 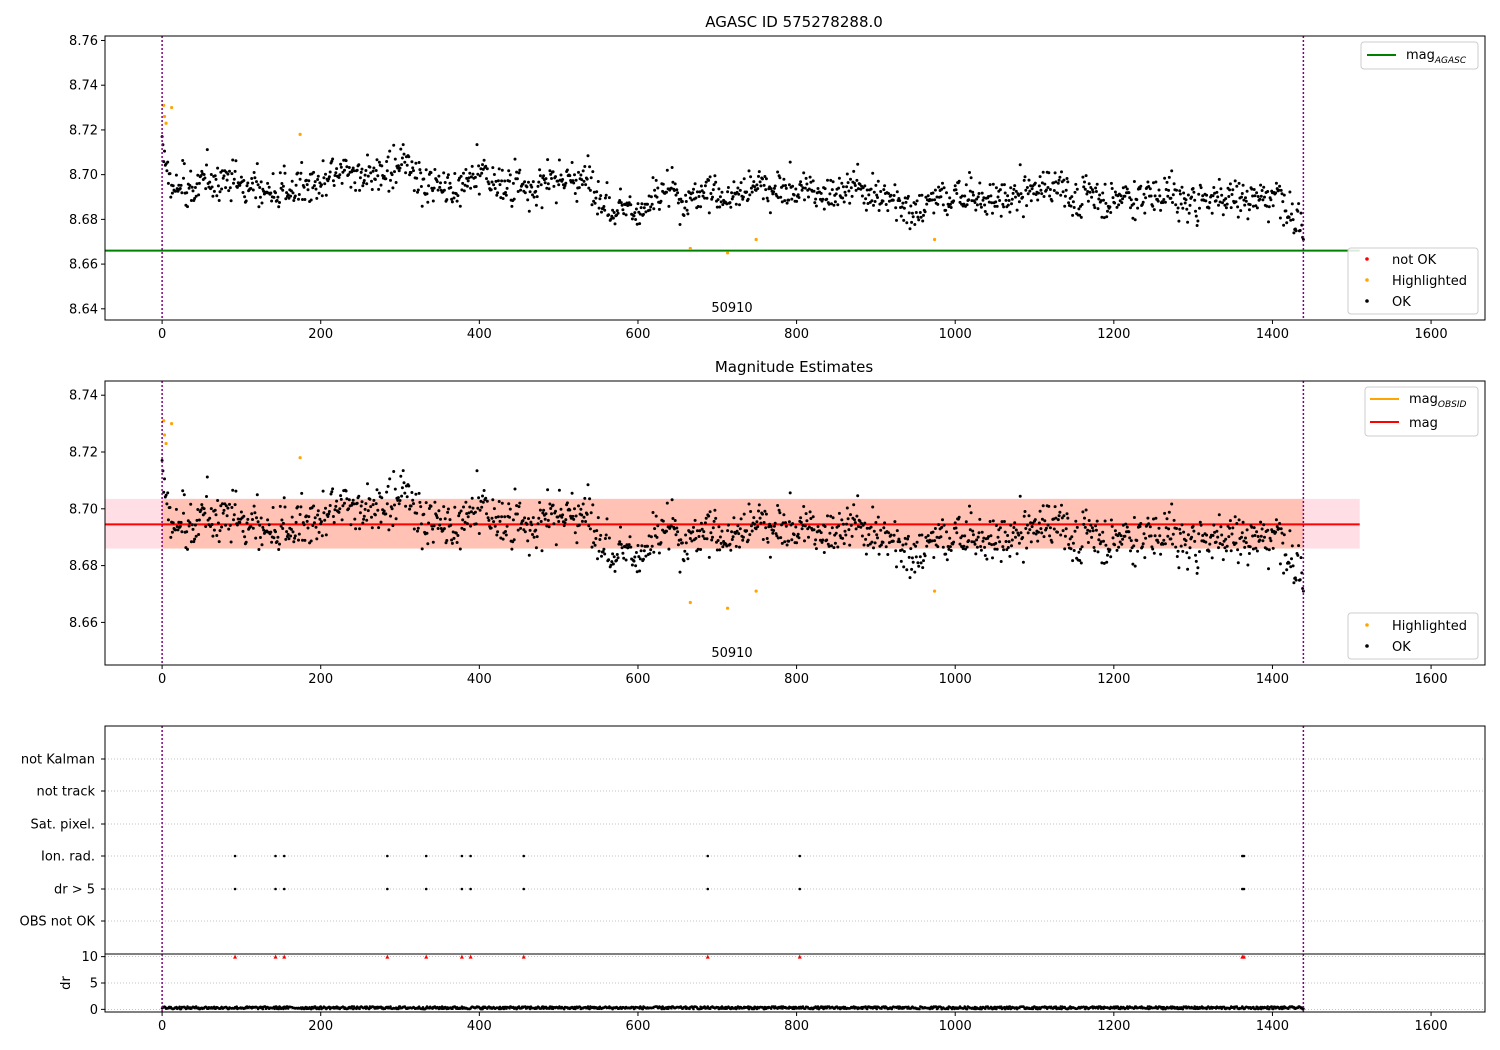 I want to click on panel2-legend-points: Highlighted OK, so click(x=1413, y=636).